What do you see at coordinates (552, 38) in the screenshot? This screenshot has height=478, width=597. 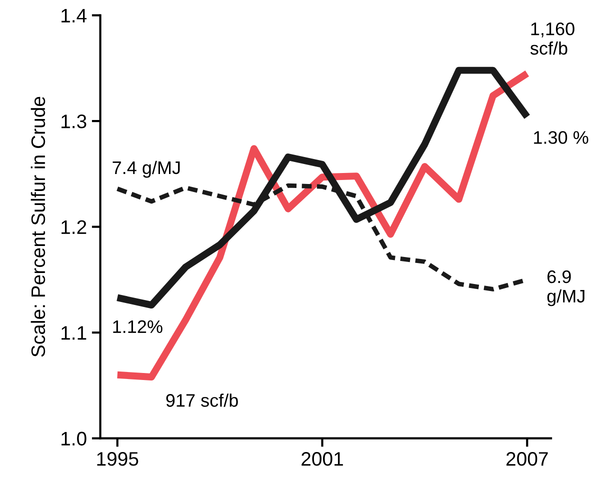 I see `annotation: 1,160 scf/b` at bounding box center [552, 38].